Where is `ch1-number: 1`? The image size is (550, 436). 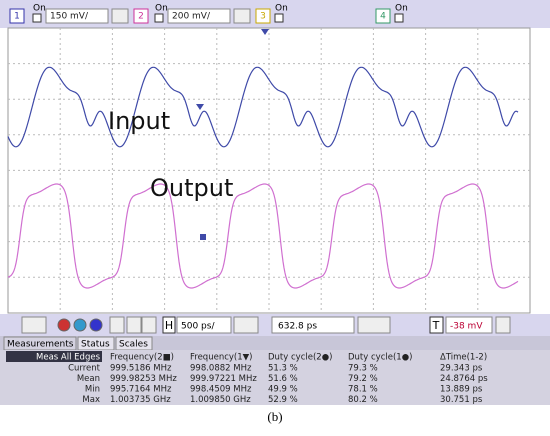 ch1-number: 1 is located at coordinates (17, 17).